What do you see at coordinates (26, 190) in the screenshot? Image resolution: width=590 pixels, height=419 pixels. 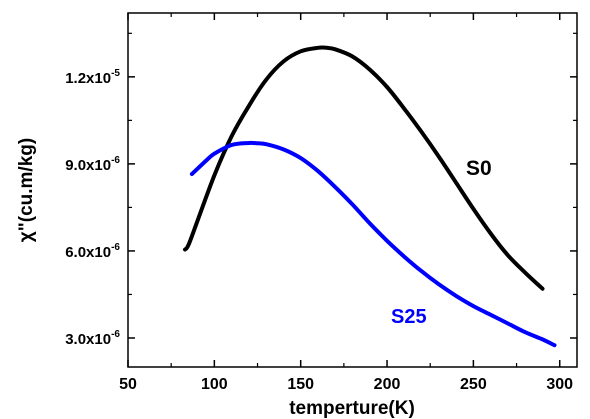 I see `y-axis-title: χ"(cu.m/kg)` at bounding box center [26, 190].